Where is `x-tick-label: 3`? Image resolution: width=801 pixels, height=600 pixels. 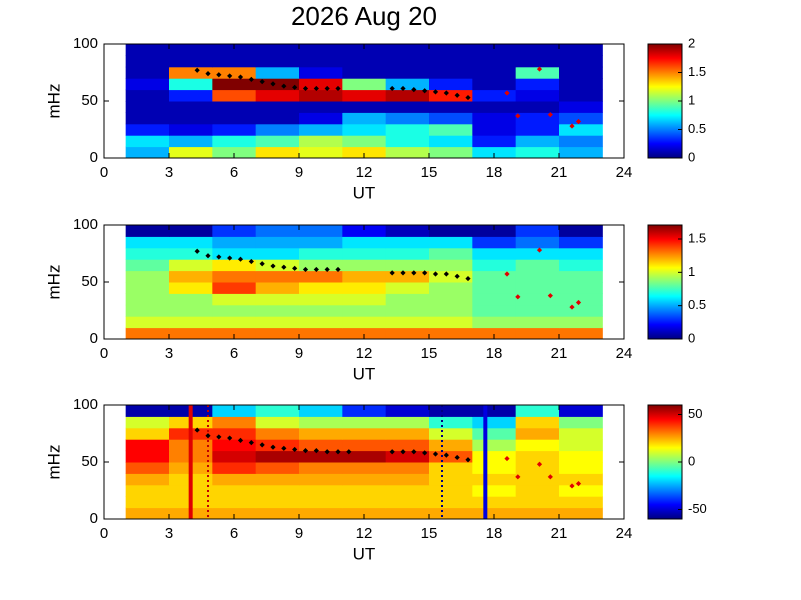
x-tick-label: 3 is located at coordinates (169, 533).